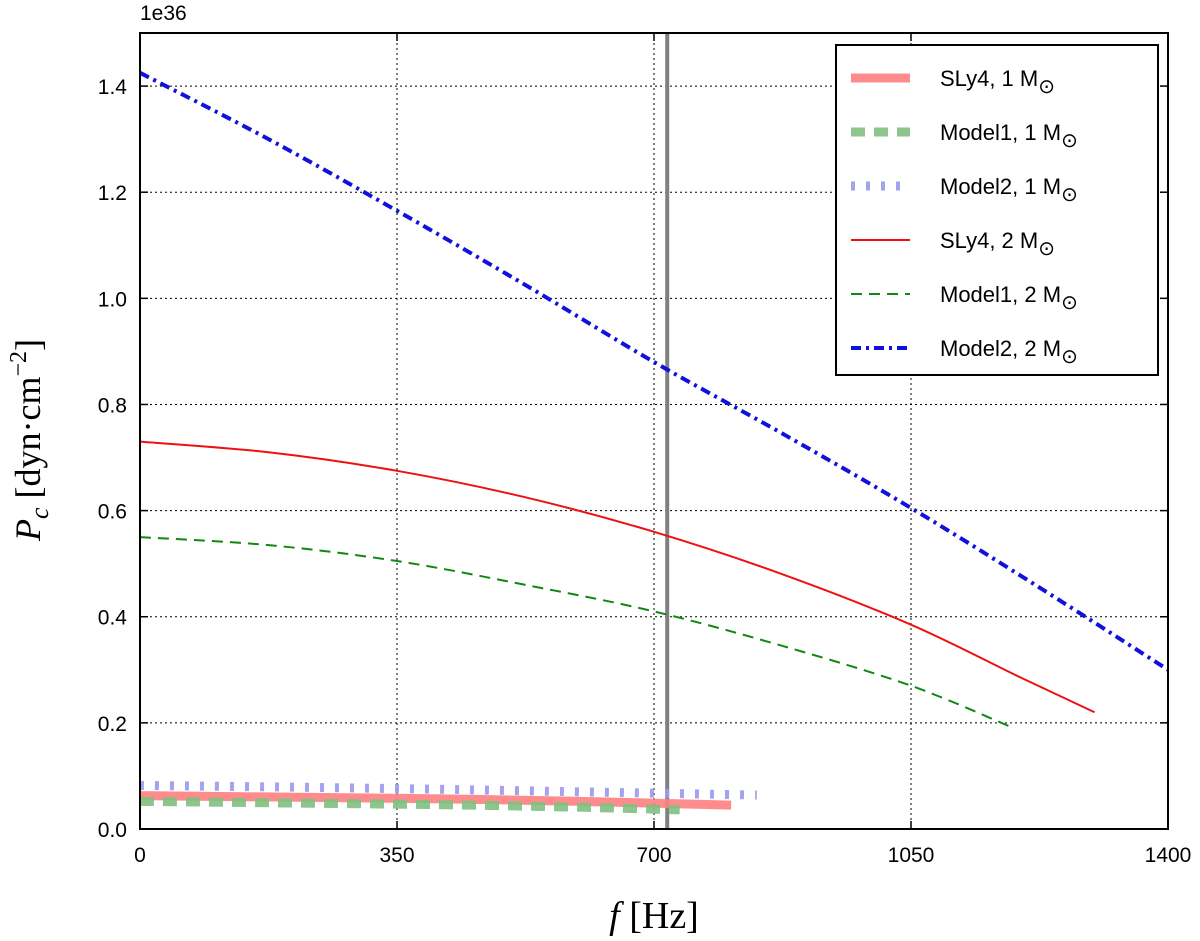  I want to click on x-tick-label: 350, so click(396, 855).